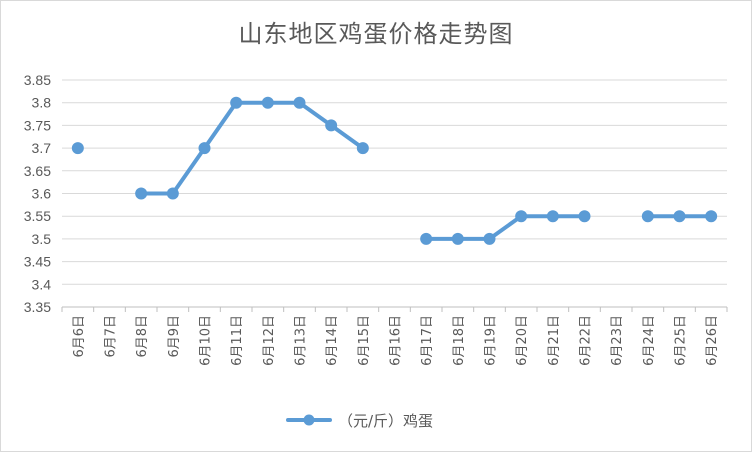  I want to click on x-tick-label: 6月8日, so click(142, 336).